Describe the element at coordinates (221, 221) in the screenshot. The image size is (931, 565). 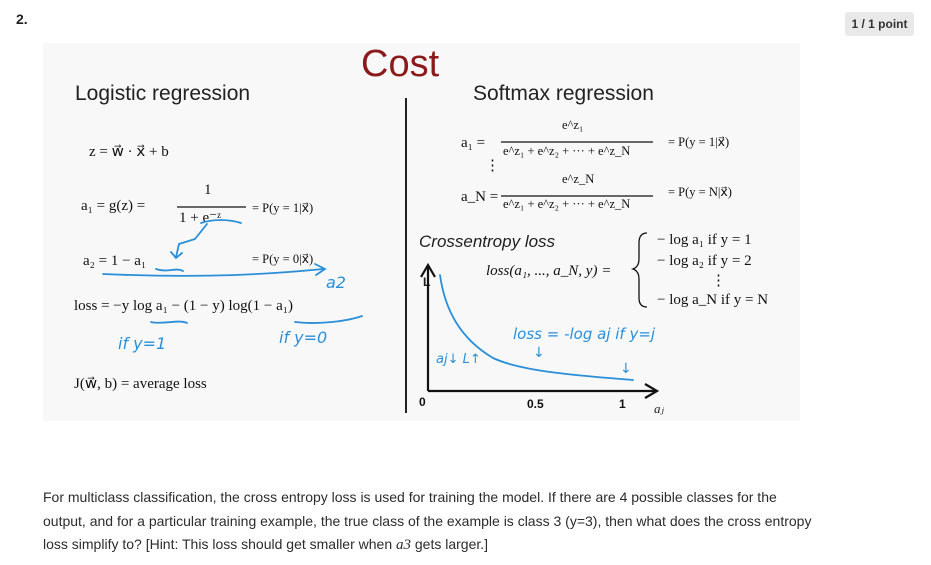
I see `underline-logistic-den` at that location.